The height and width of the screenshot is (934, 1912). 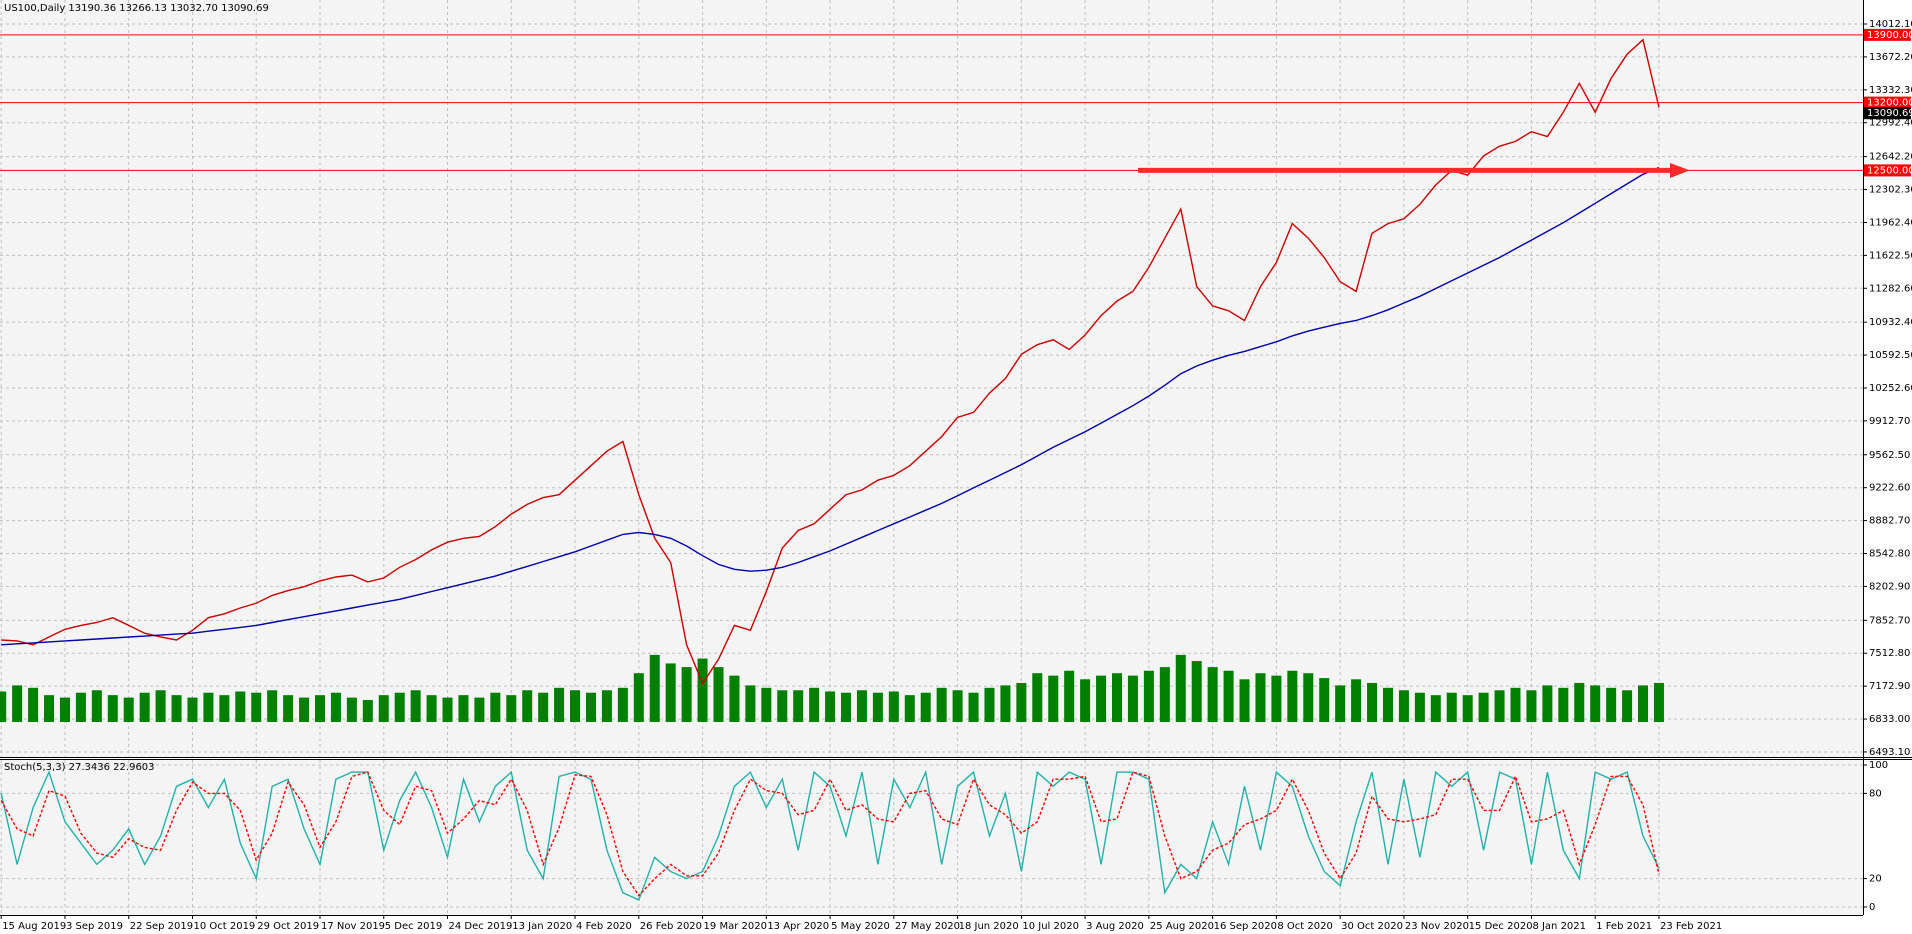 What do you see at coordinates (1050, 926) in the screenshot?
I see `x-tick-label: 10 Jul 2020` at bounding box center [1050, 926].